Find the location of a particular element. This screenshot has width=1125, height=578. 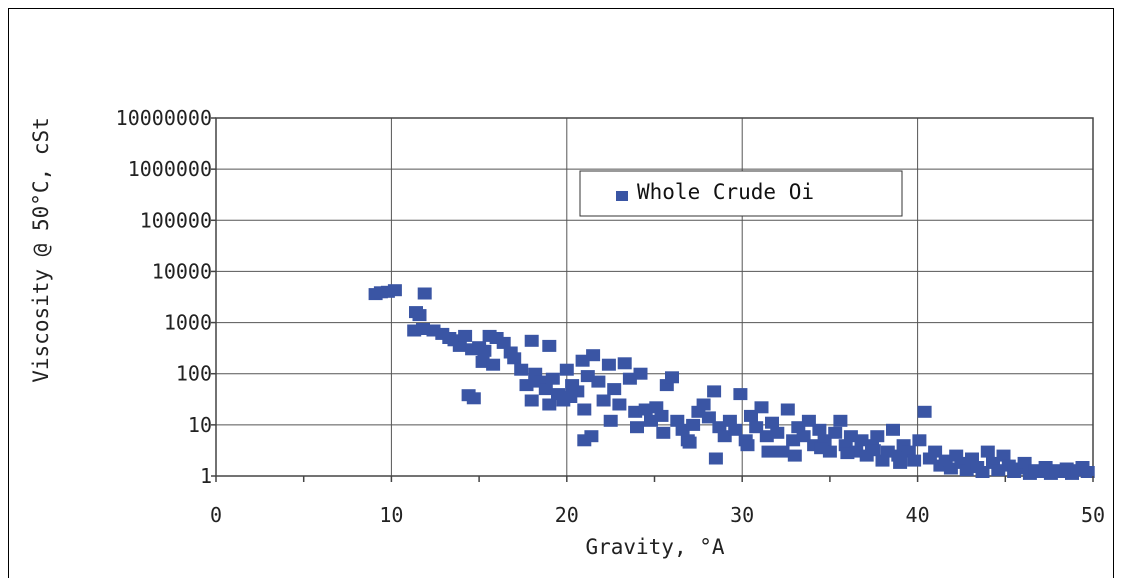

y-tick-label: 10 is located at coordinates (200, 425).